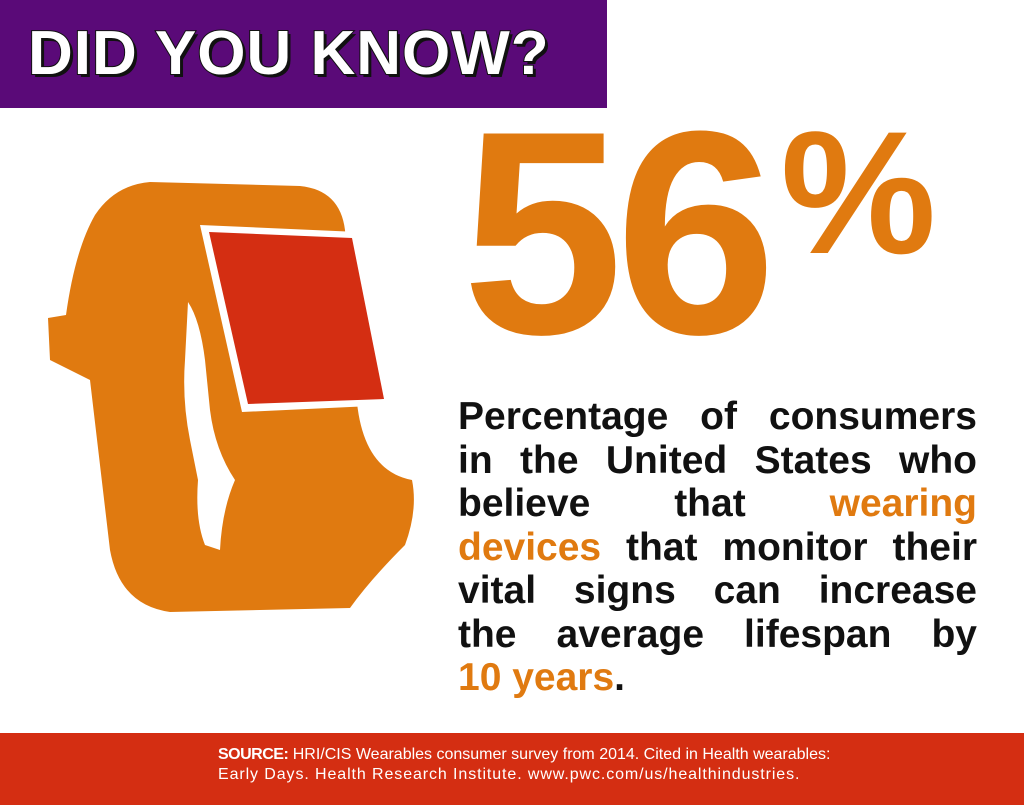 This screenshot has width=1024, height=805. What do you see at coordinates (288, 53) in the screenshot?
I see `header-title: DID YOU KNOW?` at bounding box center [288, 53].